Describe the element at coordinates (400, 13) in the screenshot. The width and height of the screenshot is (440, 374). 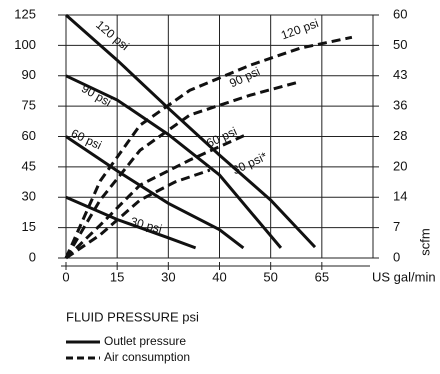
I see `y2-tick-label: 60` at that location.